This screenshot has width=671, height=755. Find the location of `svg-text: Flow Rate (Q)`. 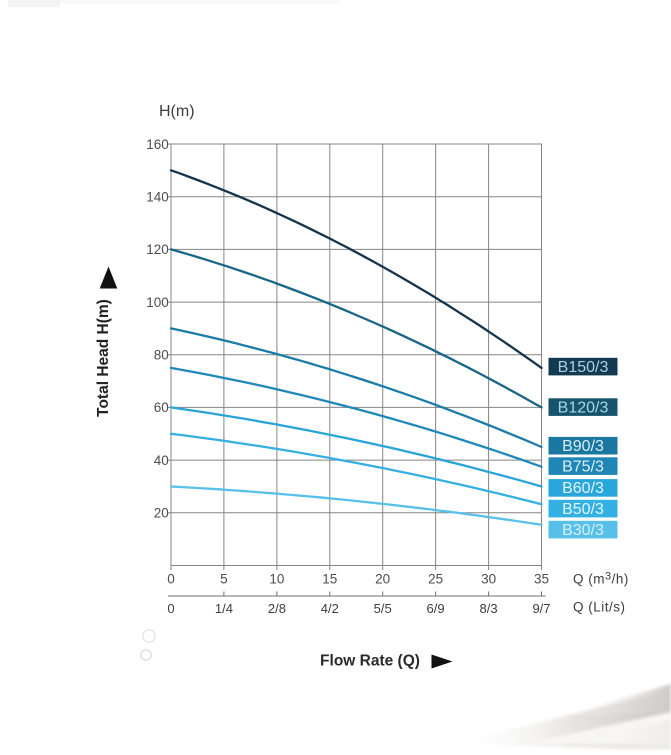

svg-text: Flow Rate (Q) is located at coordinates (370, 661).